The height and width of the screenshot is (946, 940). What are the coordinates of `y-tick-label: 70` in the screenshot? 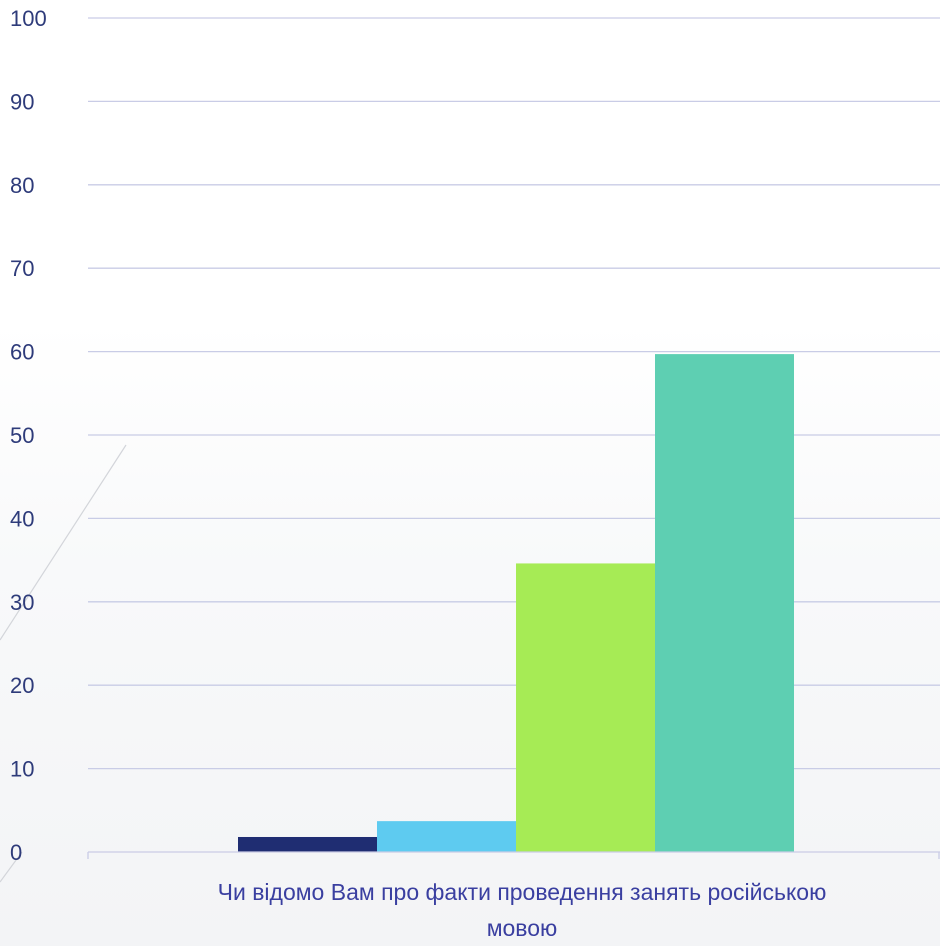 It's located at (22, 268).